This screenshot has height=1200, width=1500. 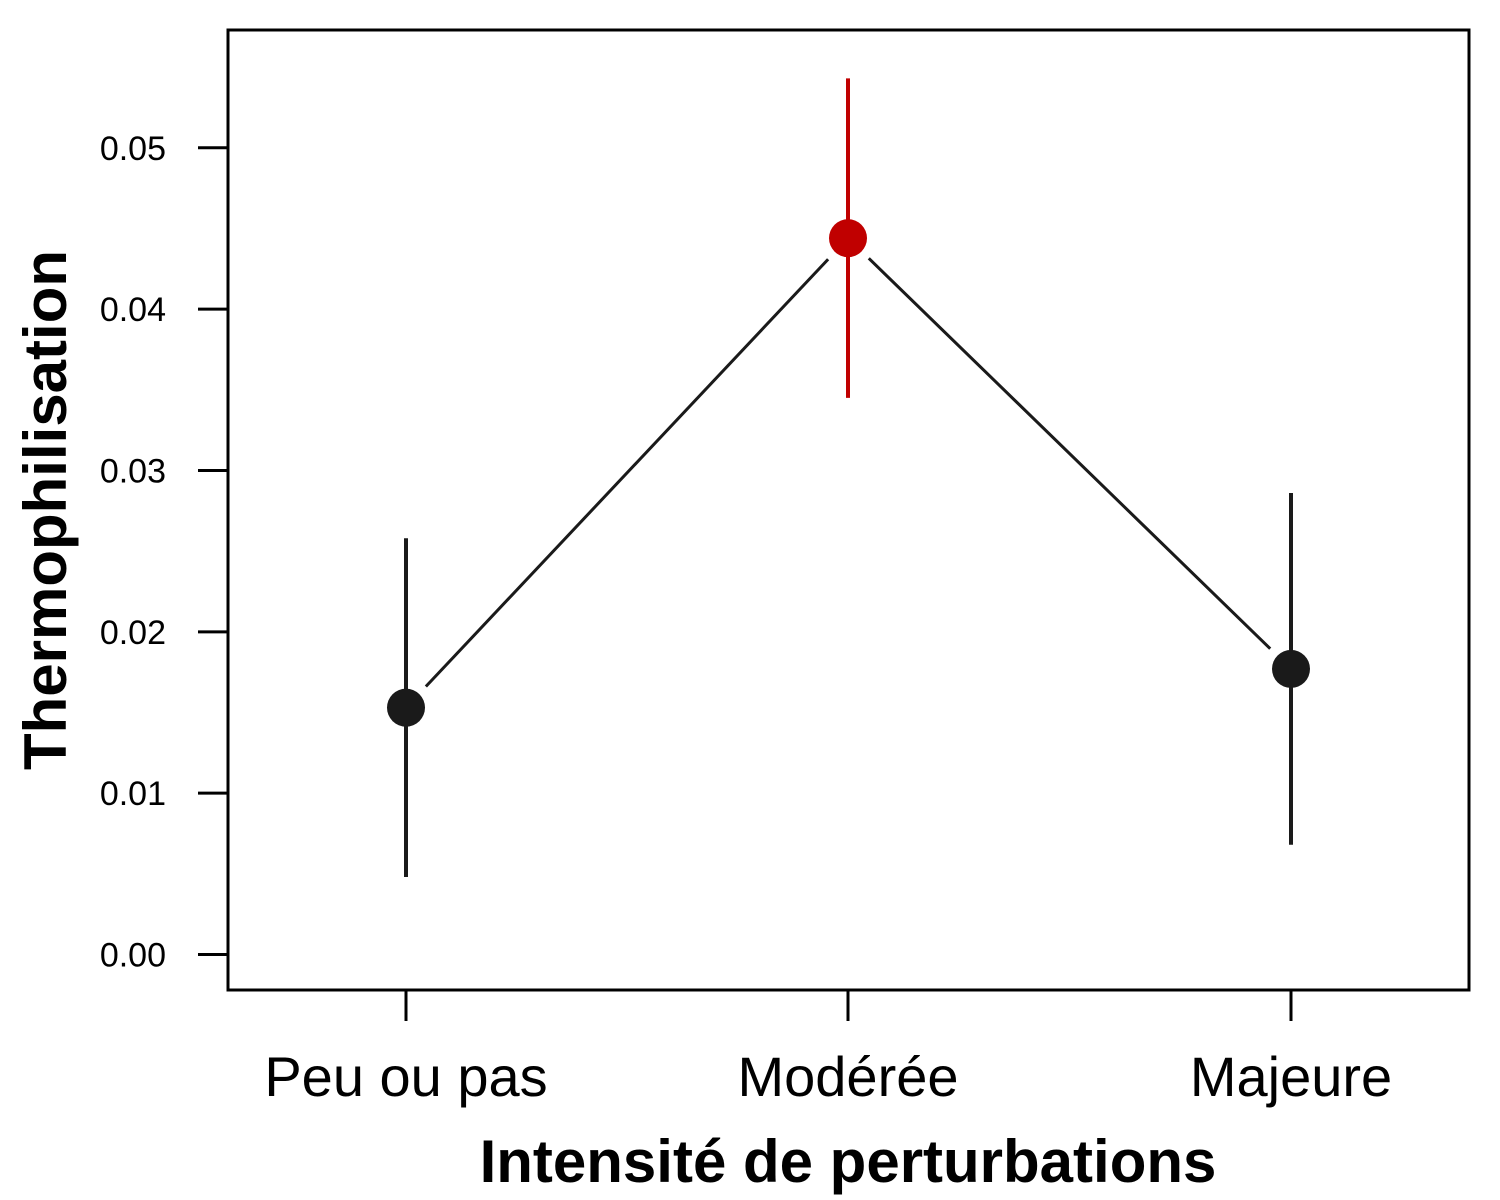 I want to click on y-axis-title: Thermophilisation, so click(x=45, y=510).